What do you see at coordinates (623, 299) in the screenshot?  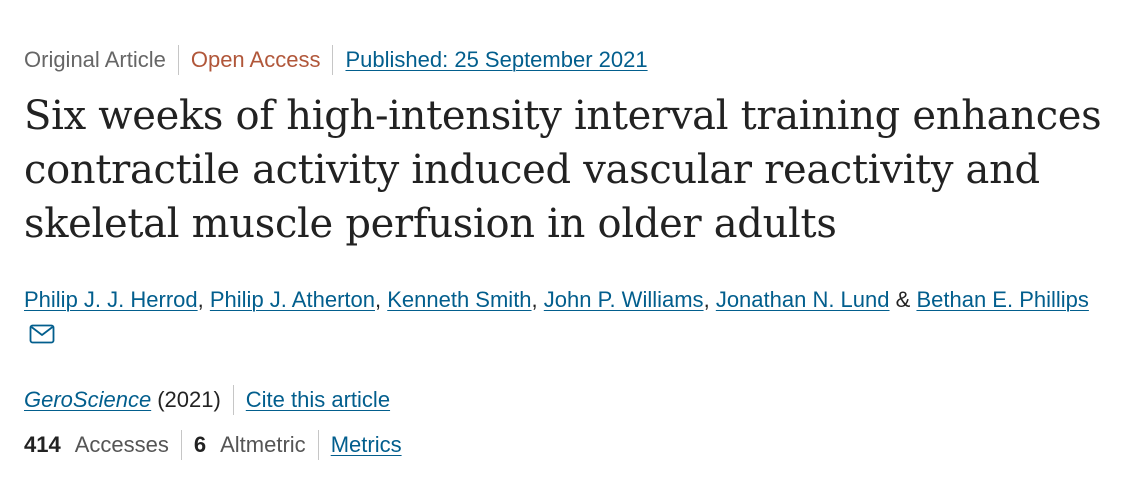 I see `author-link: John P. Williams` at bounding box center [623, 299].